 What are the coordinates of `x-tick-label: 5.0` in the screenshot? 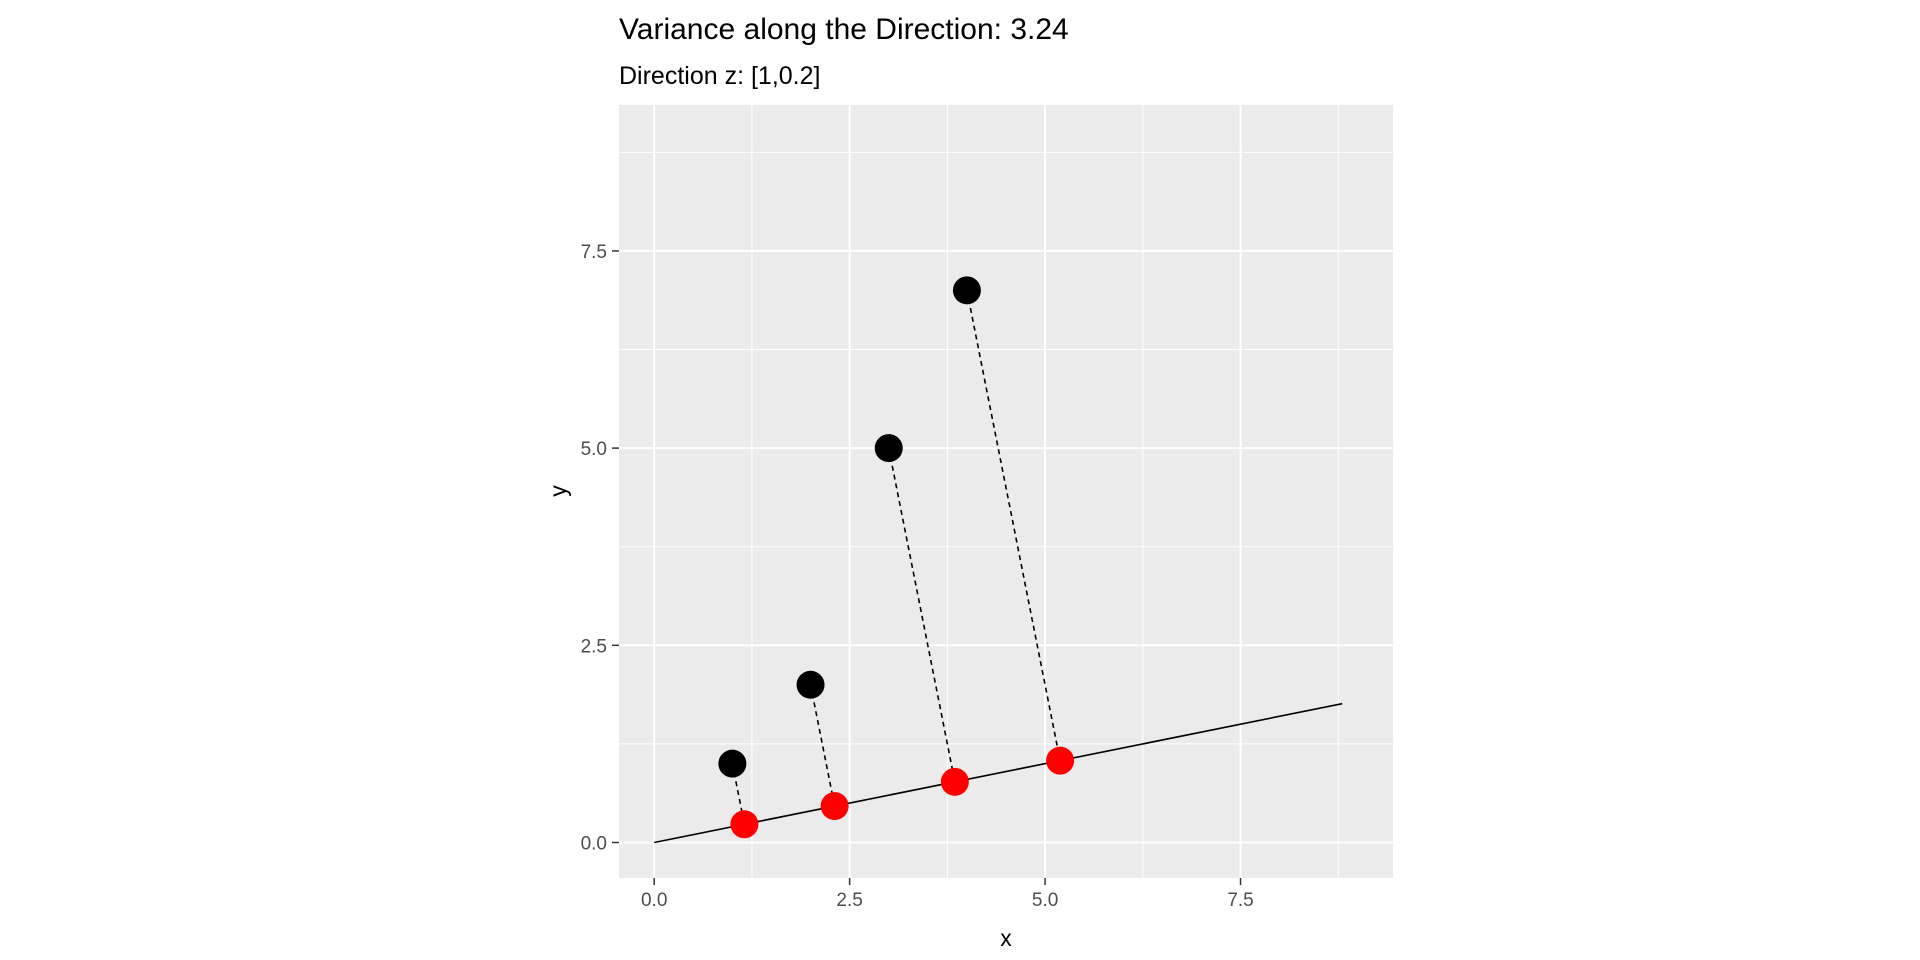 It's located at (1045, 900).